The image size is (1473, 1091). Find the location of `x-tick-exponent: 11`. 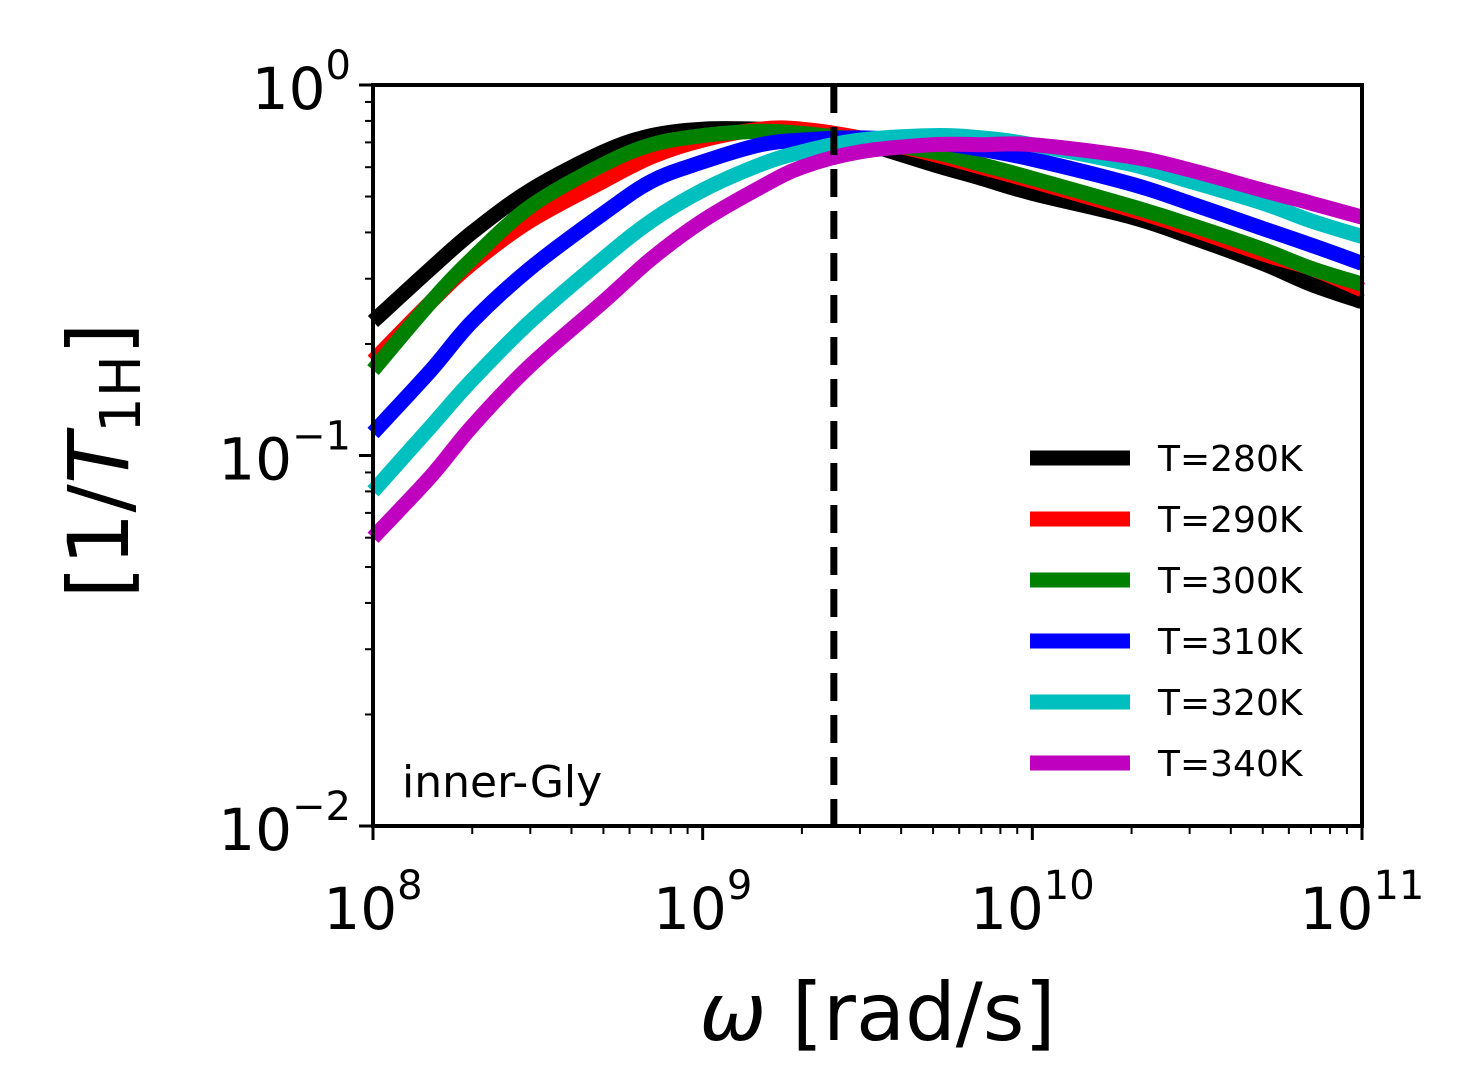

x-tick-exponent: 11 is located at coordinates (1398, 886).